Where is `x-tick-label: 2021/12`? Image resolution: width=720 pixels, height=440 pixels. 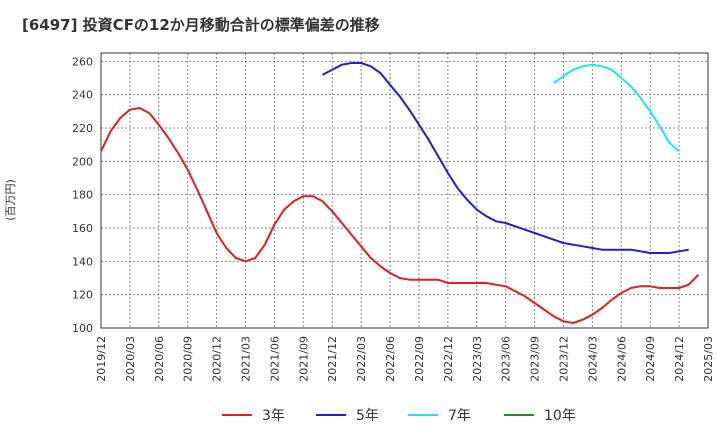 x-tick-label: 2021/12 is located at coordinates (332, 359).